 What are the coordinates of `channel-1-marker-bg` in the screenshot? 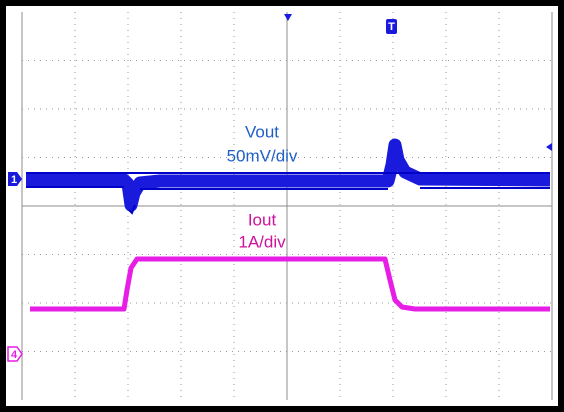 It's located at (15, 179).